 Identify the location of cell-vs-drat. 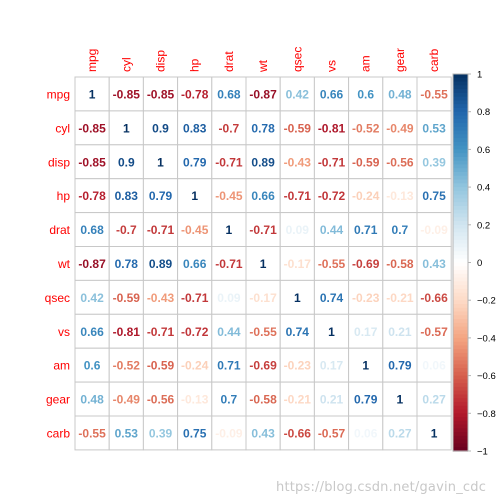
(229, 331).